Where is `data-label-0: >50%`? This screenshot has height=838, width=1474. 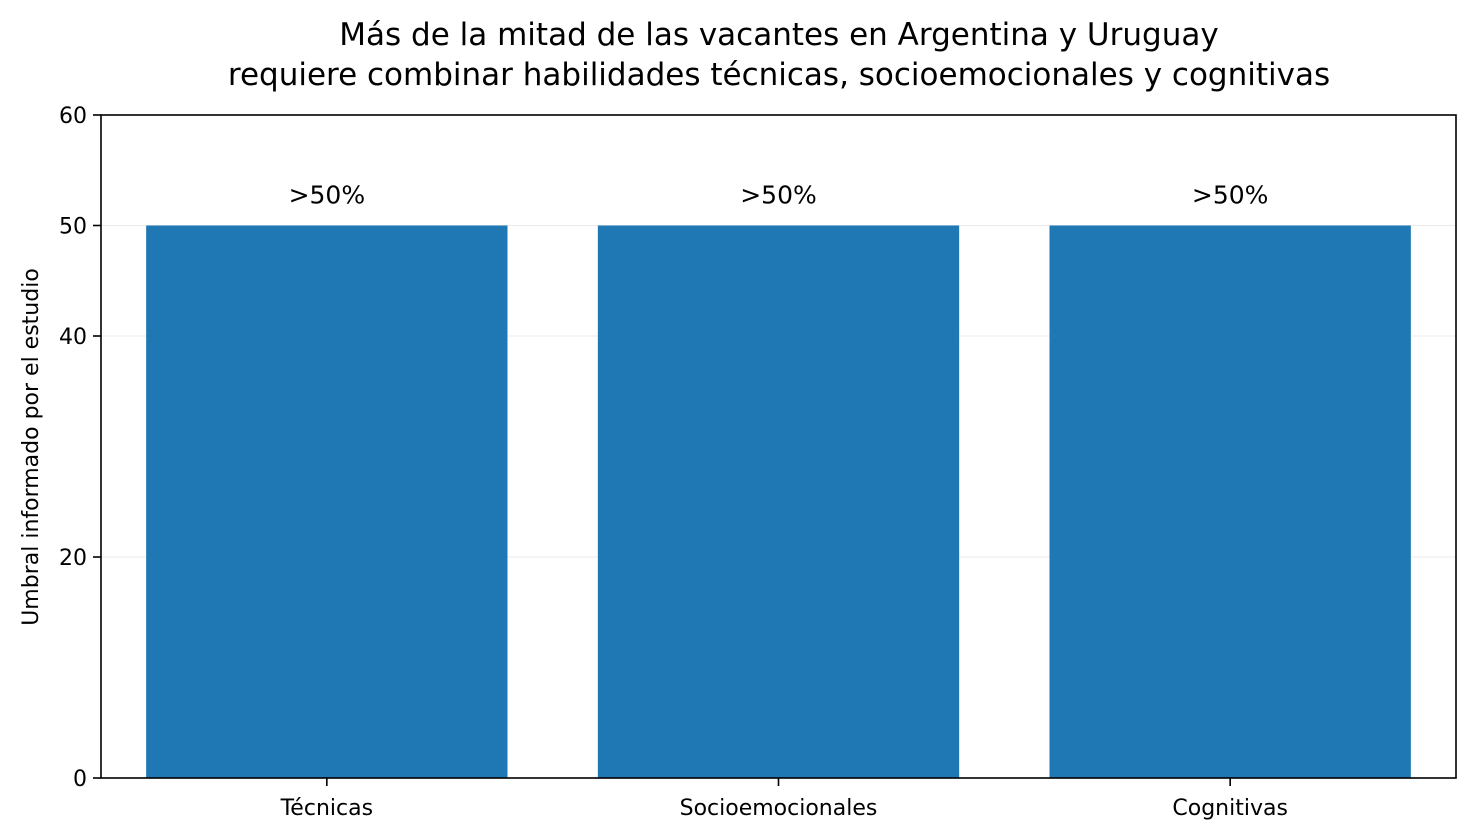 data-label-0: >50% is located at coordinates (327, 195).